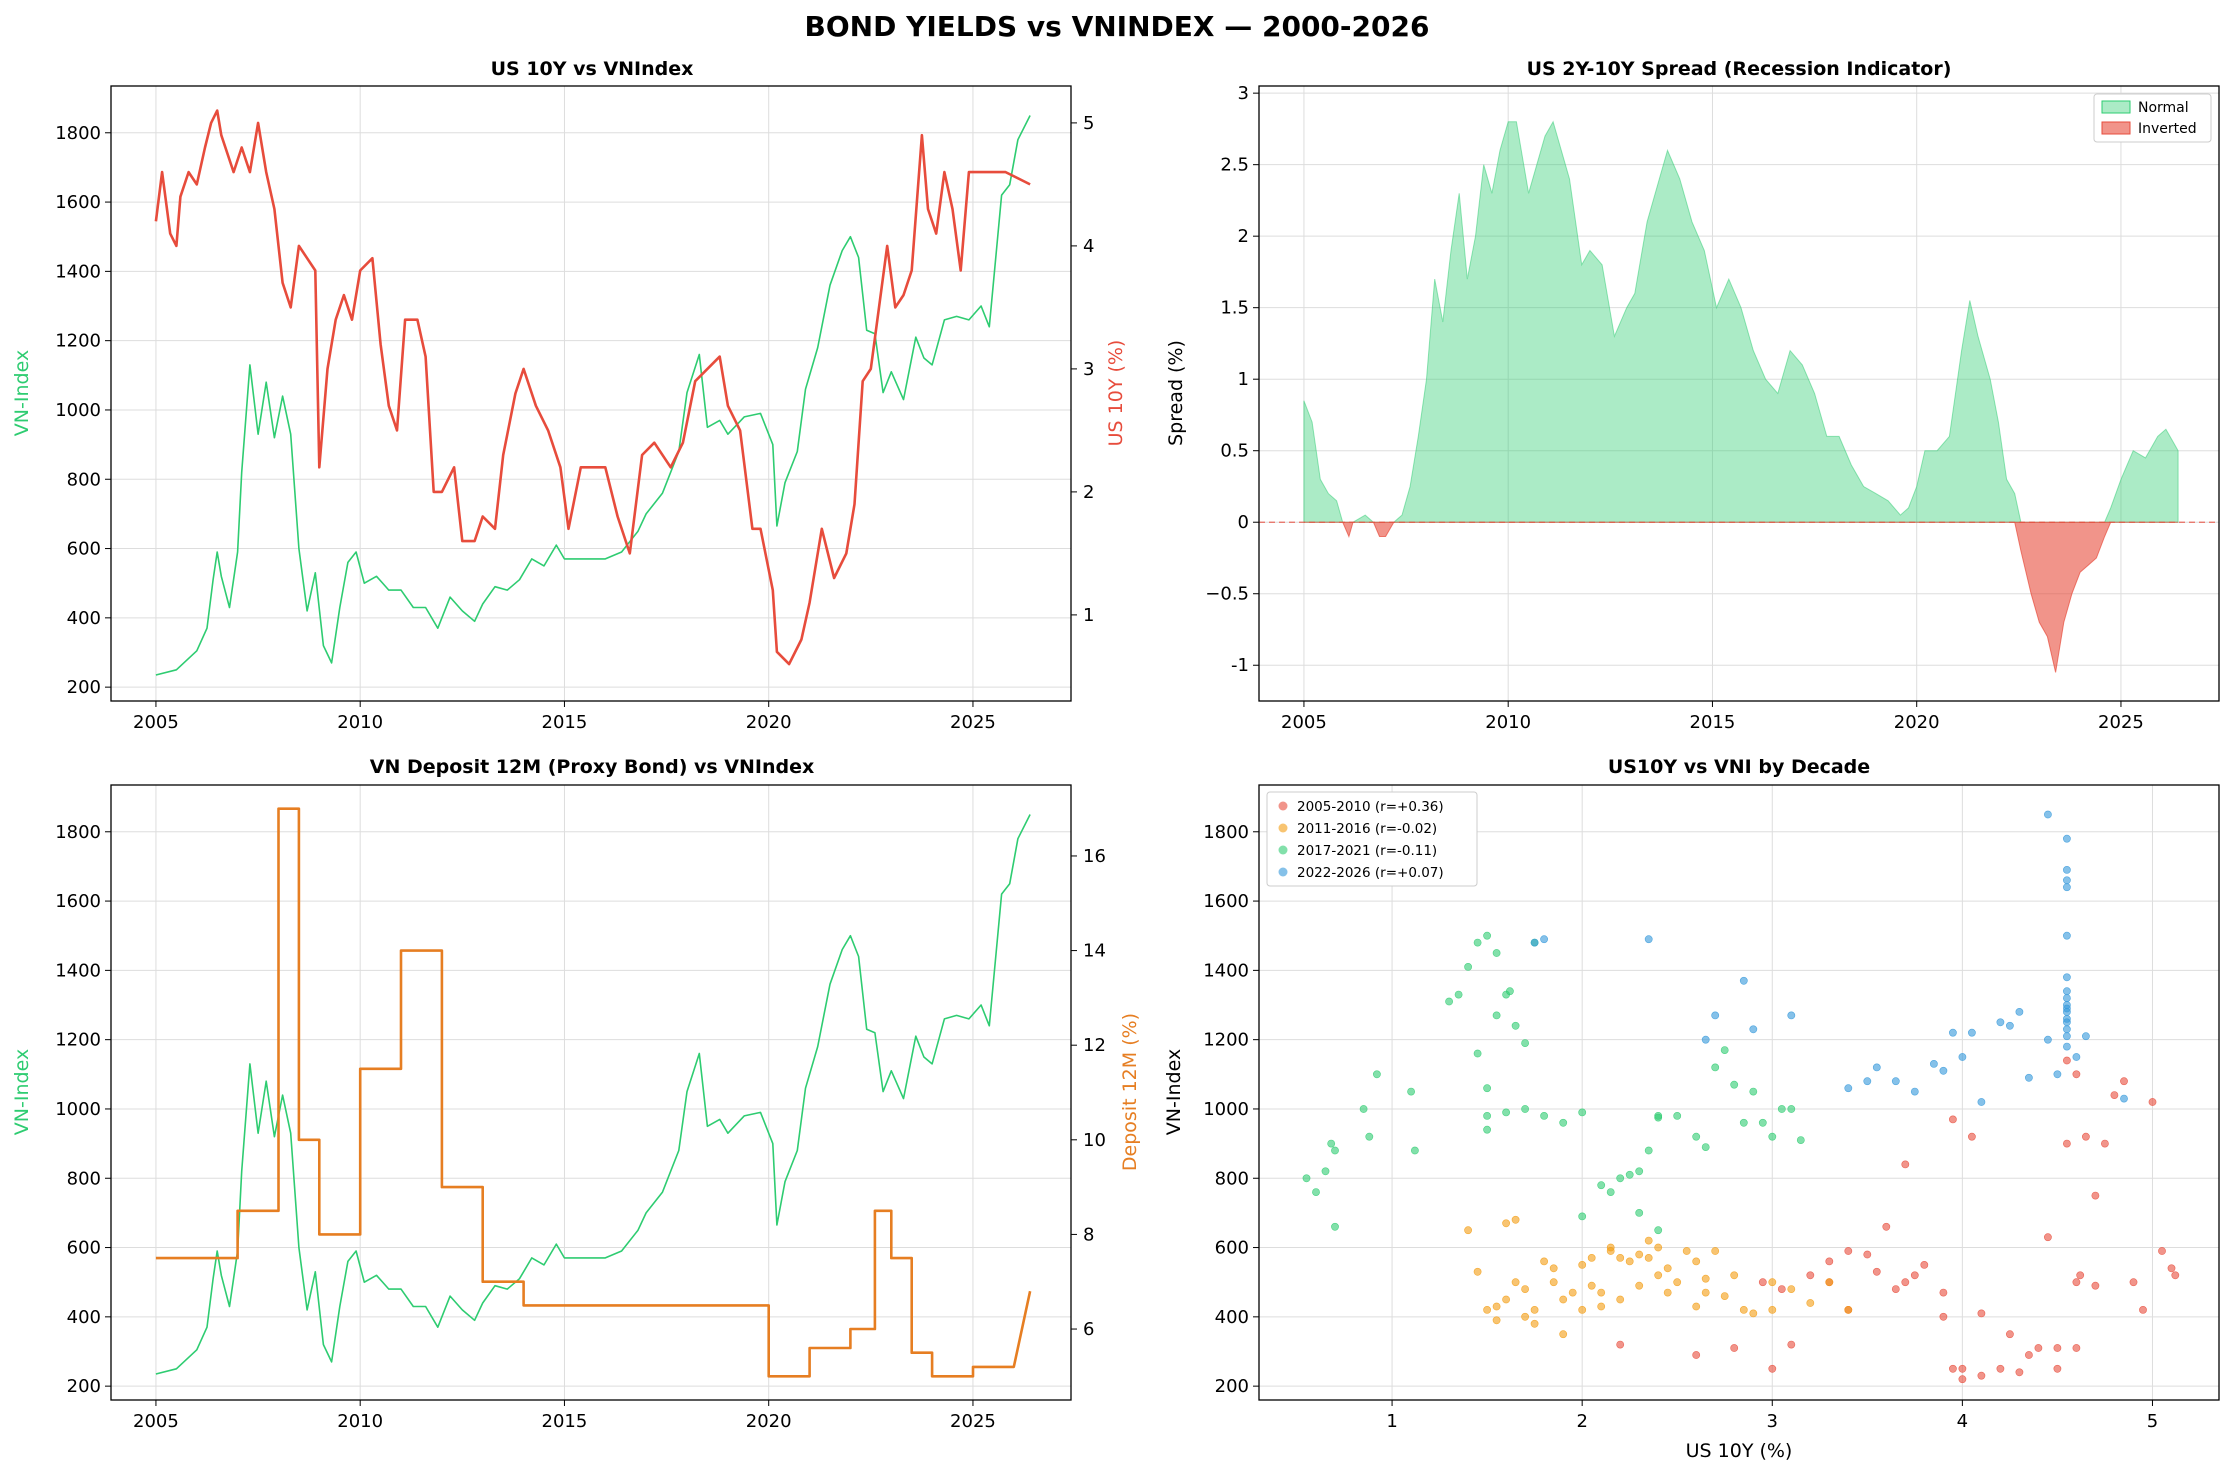  I want to click on x-tick-label: 2025, so click(973, 1421).